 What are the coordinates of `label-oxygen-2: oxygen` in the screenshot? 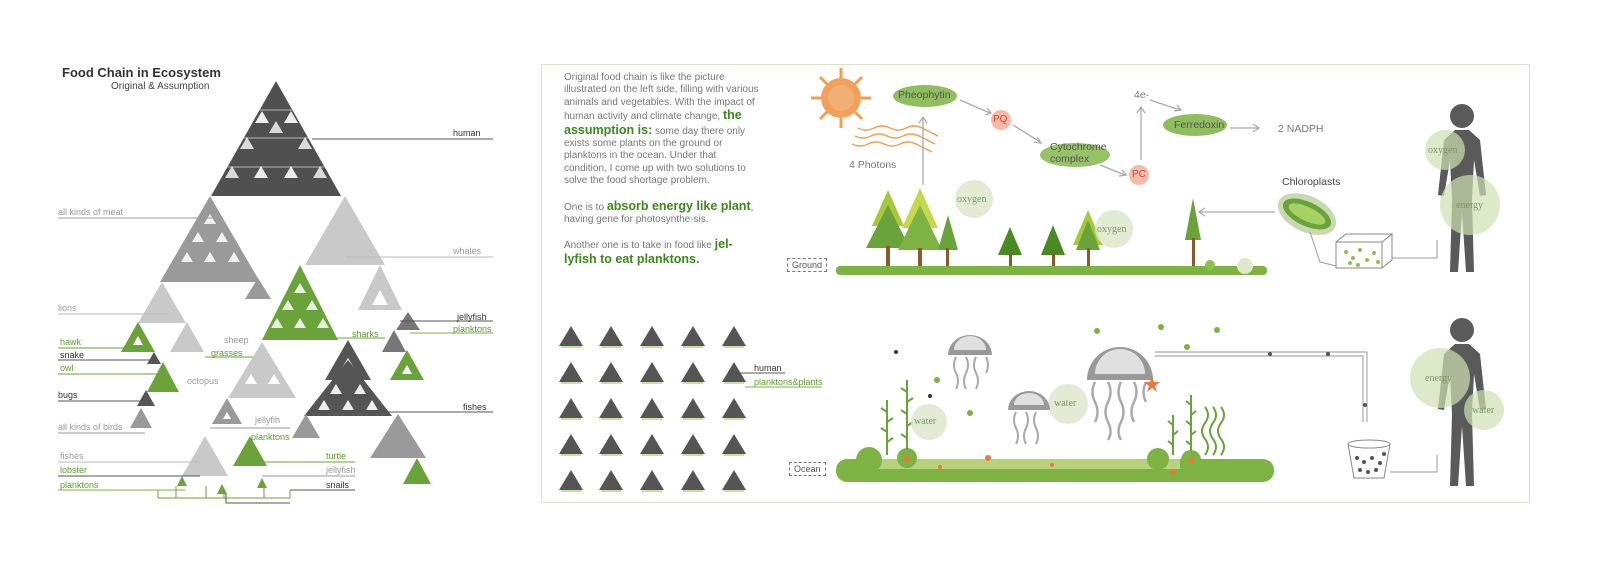 It's located at (1112, 229).